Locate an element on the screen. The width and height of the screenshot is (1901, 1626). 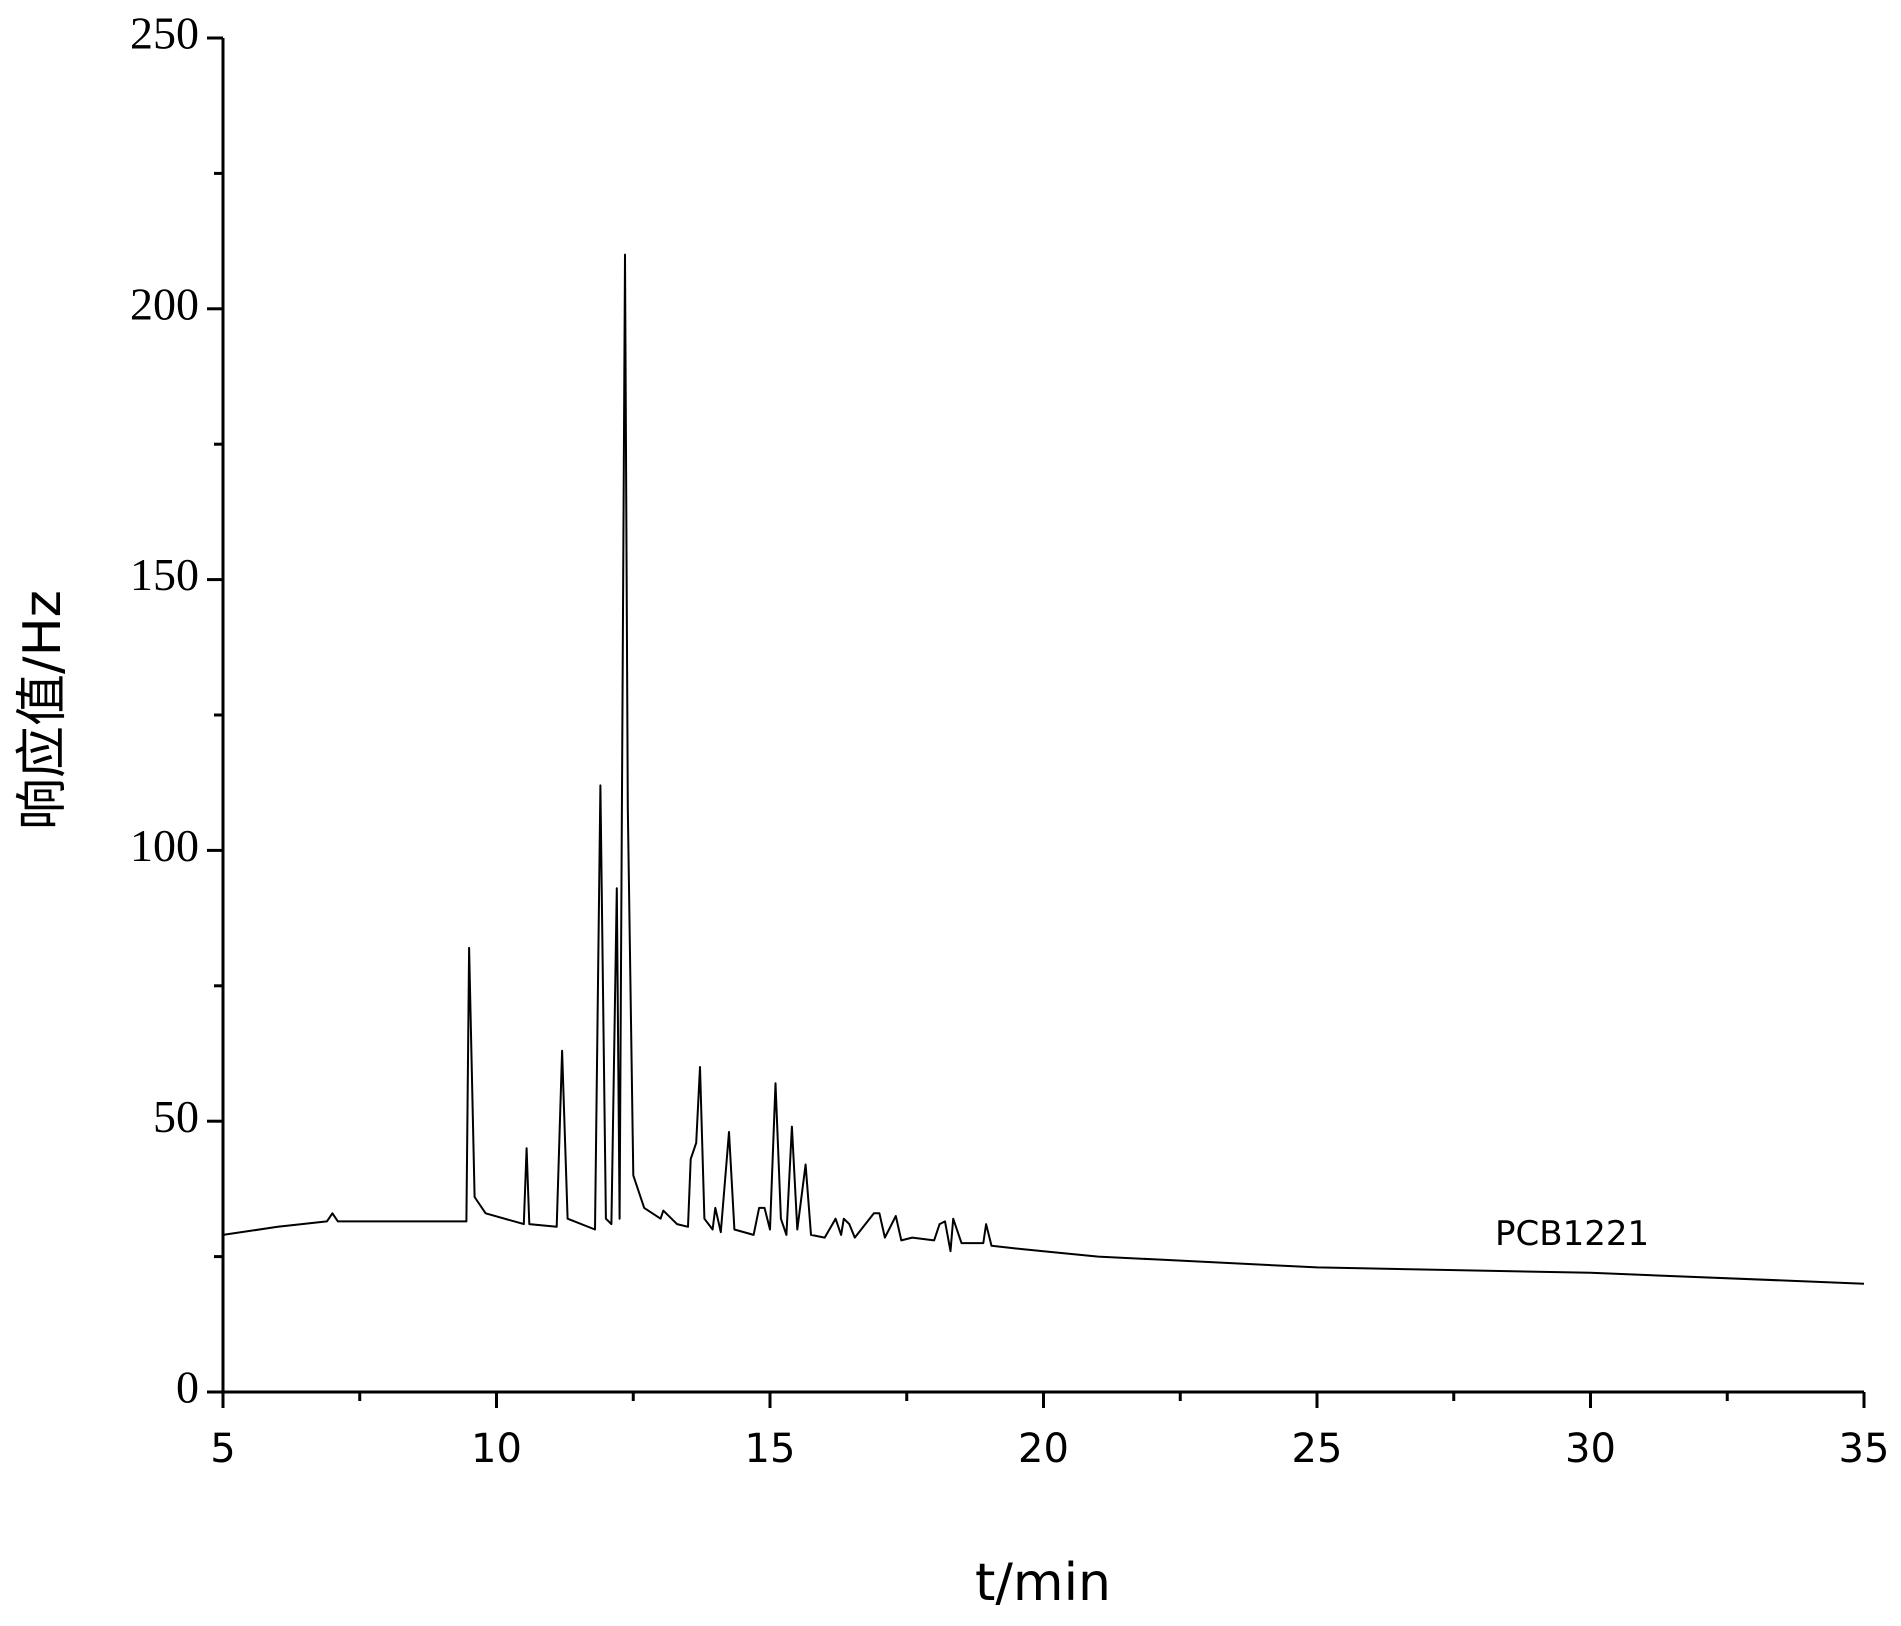
y-tick-label: 50 is located at coordinates (176, 1116).